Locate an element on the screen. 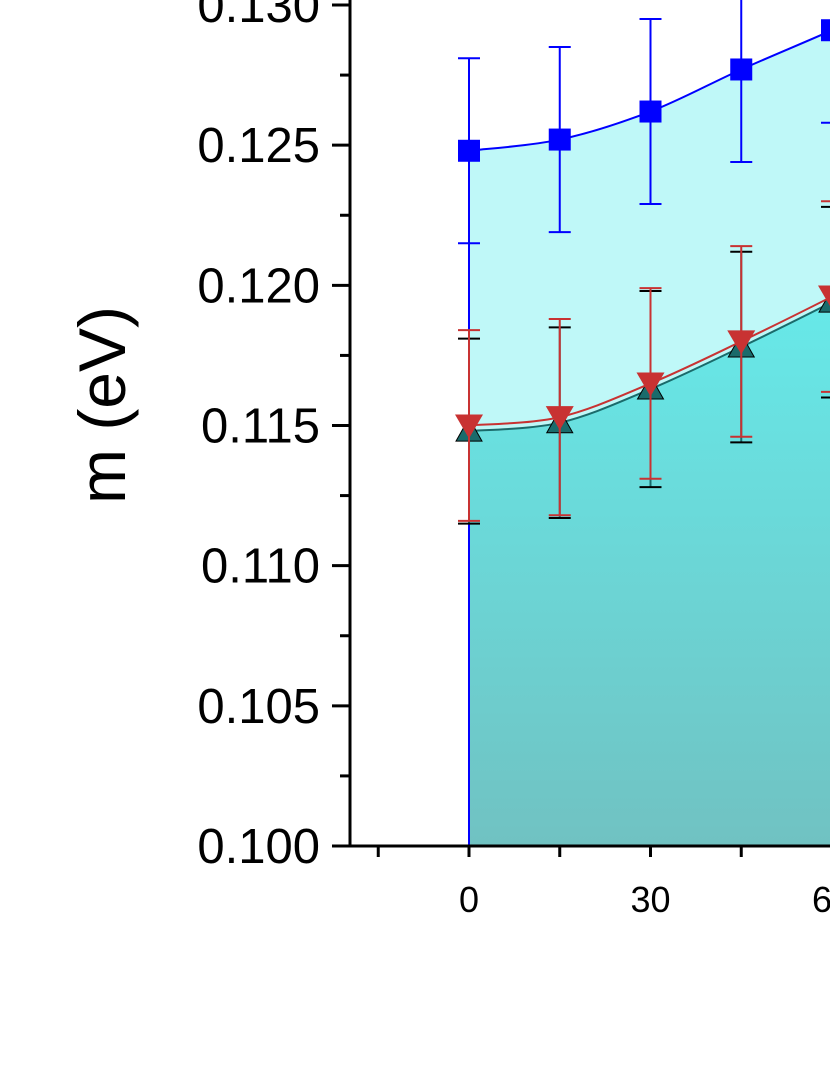  y-tick-label: 0.110 is located at coordinates (260, 567).